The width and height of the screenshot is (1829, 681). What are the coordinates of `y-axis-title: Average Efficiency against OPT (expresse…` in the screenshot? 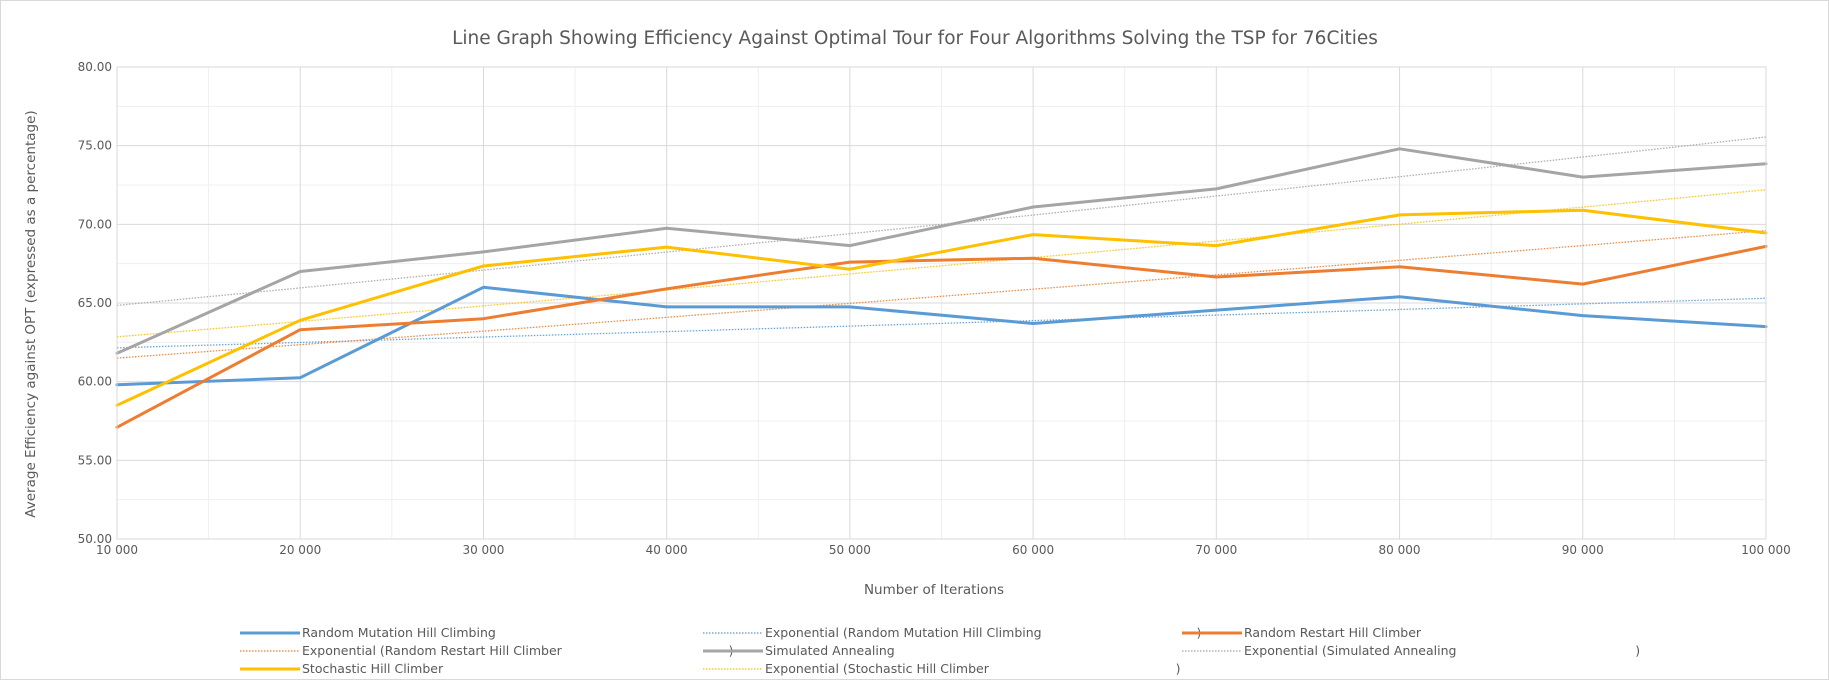 It's located at (31, 313).